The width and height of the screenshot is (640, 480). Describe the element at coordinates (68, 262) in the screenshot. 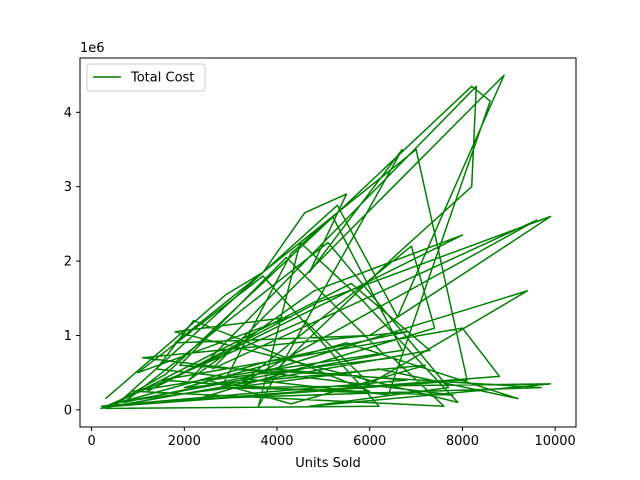

I see `y-tick-label: 2` at that location.